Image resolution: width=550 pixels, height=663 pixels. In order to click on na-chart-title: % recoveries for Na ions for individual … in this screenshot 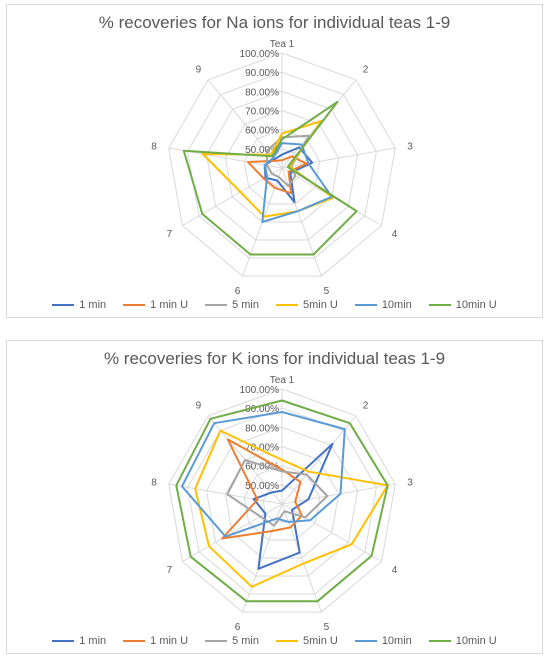, I will do `click(274, 22)`.